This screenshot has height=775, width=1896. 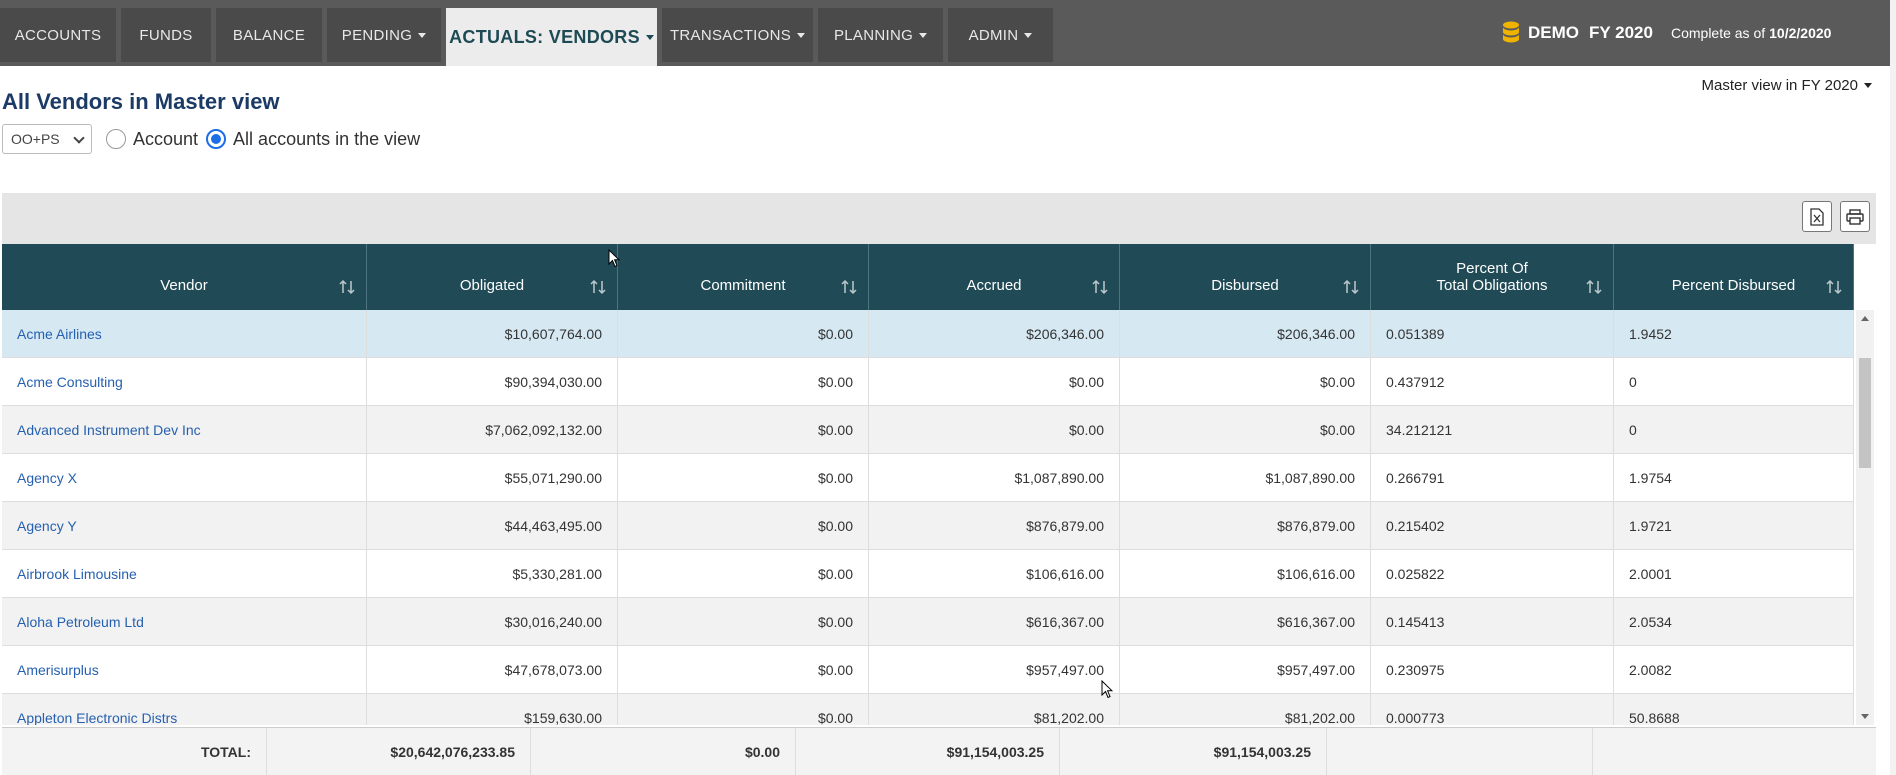 I want to click on window-edge, so click(x=1893, y=387).